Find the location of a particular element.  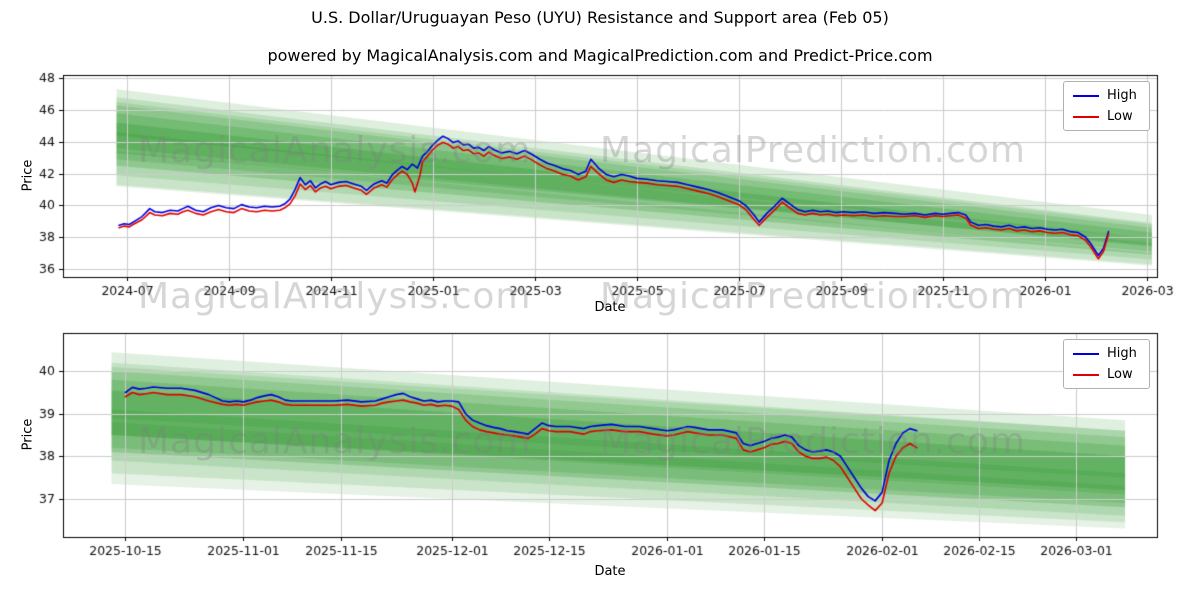

legend-top: High Low is located at coordinates (1106, 106).